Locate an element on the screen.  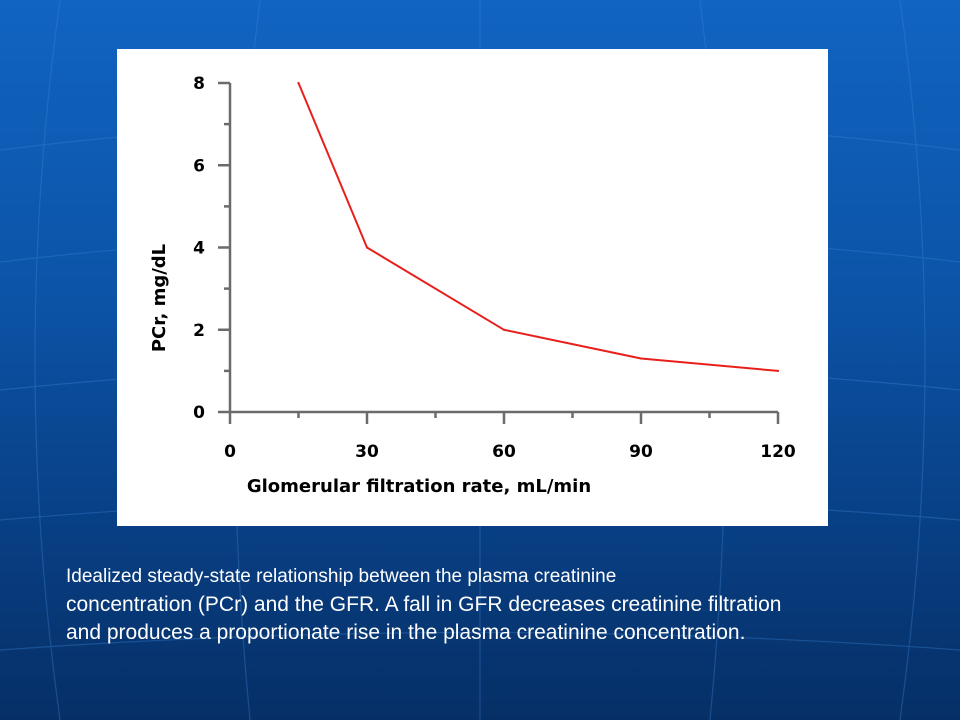
y-axis-title: PCr, mg/dL is located at coordinates (159, 298).